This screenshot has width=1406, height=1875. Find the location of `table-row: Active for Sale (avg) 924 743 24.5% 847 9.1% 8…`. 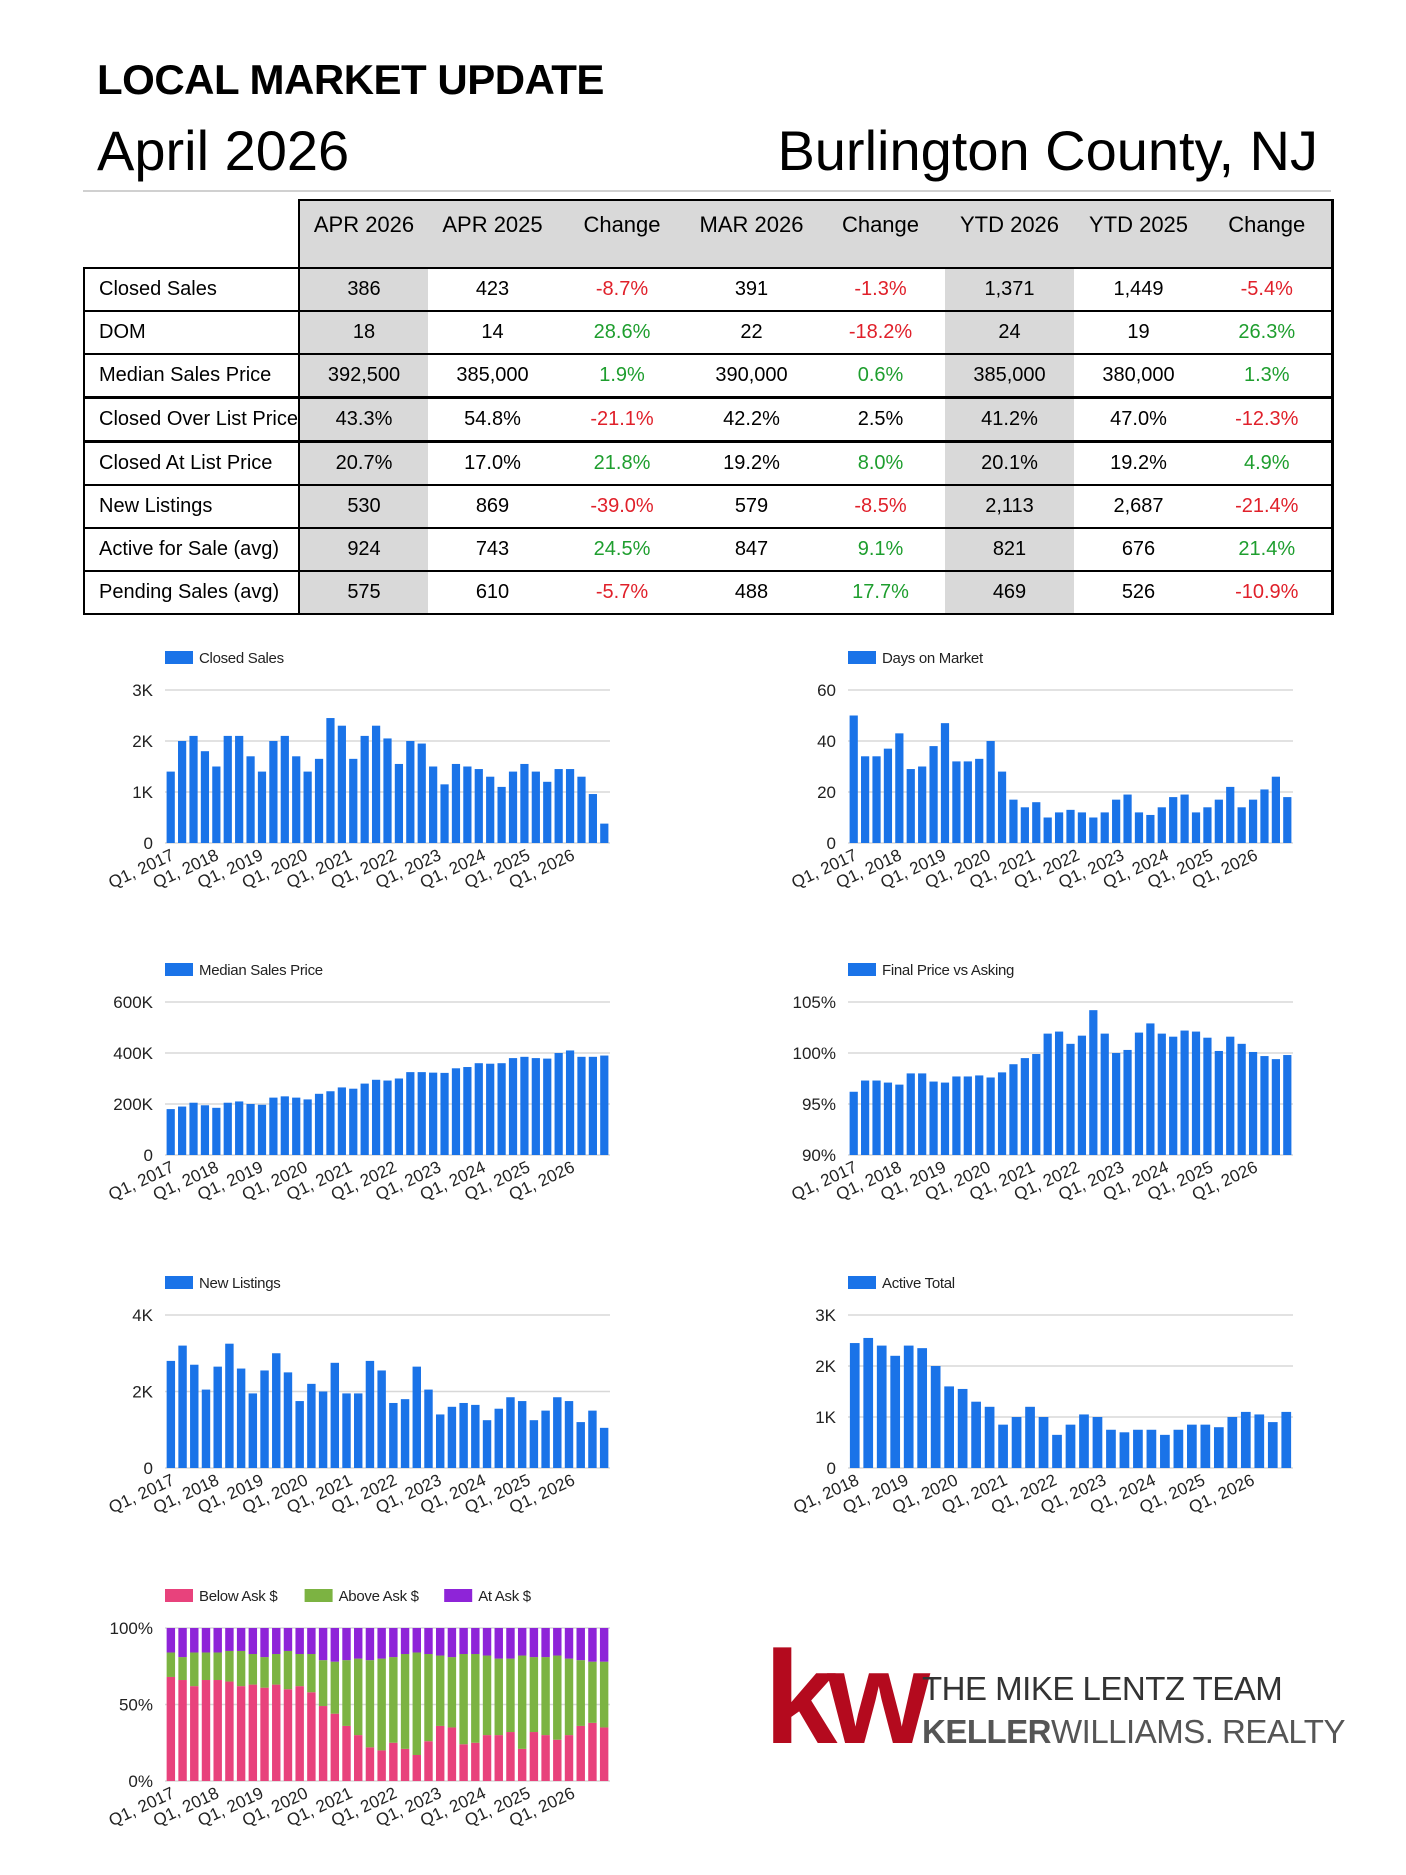

table-row: Active for Sale (avg) 924 743 24.5% 847 9.1% 8… is located at coordinates (708, 549).